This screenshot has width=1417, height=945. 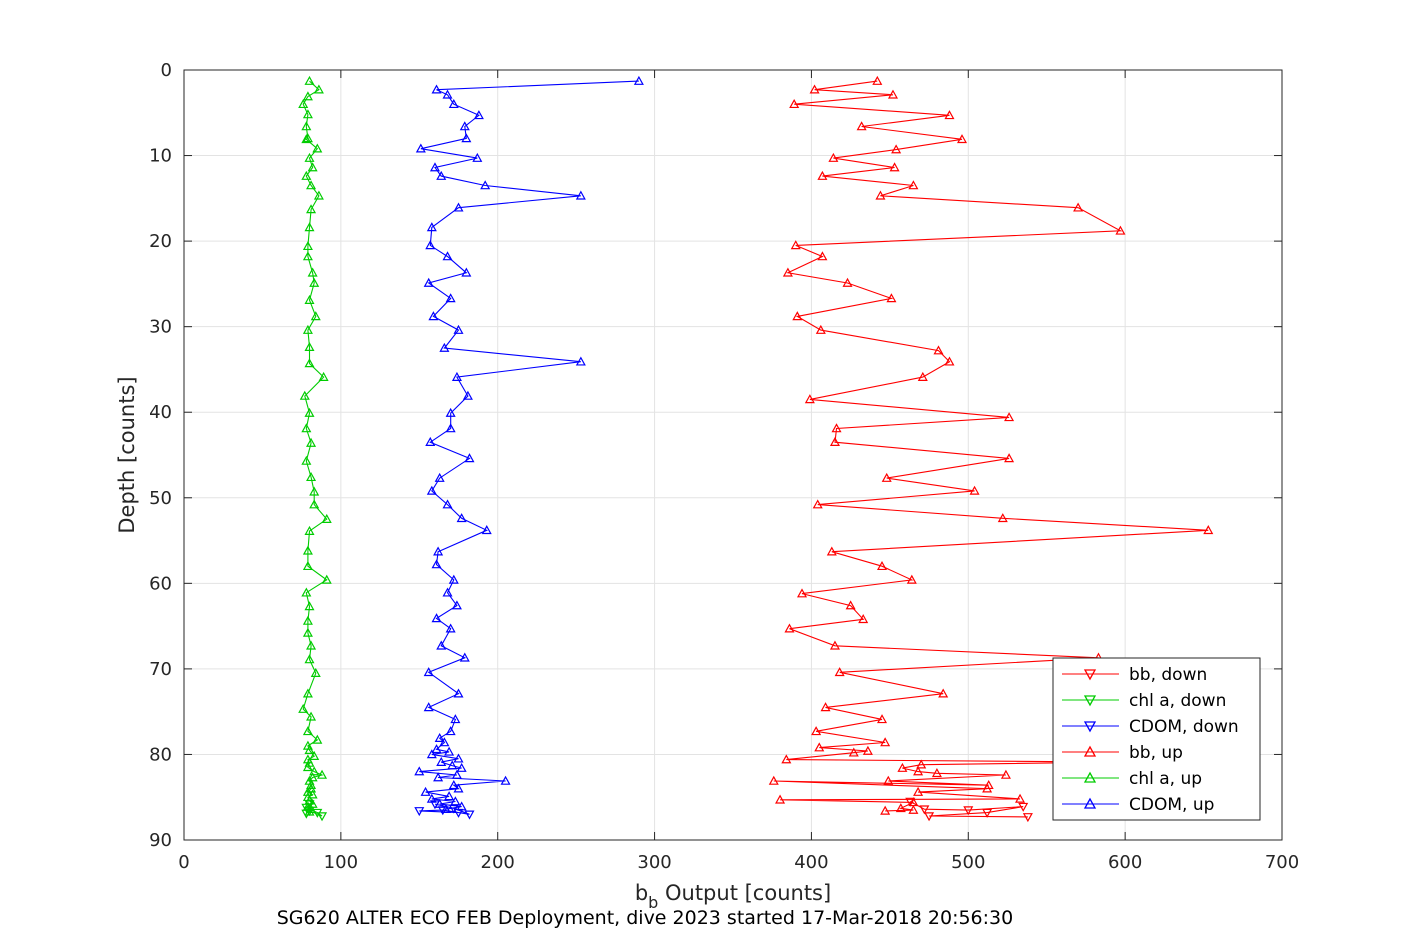 What do you see at coordinates (160, 241) in the screenshot?
I see `y-tick-label: 20` at bounding box center [160, 241].